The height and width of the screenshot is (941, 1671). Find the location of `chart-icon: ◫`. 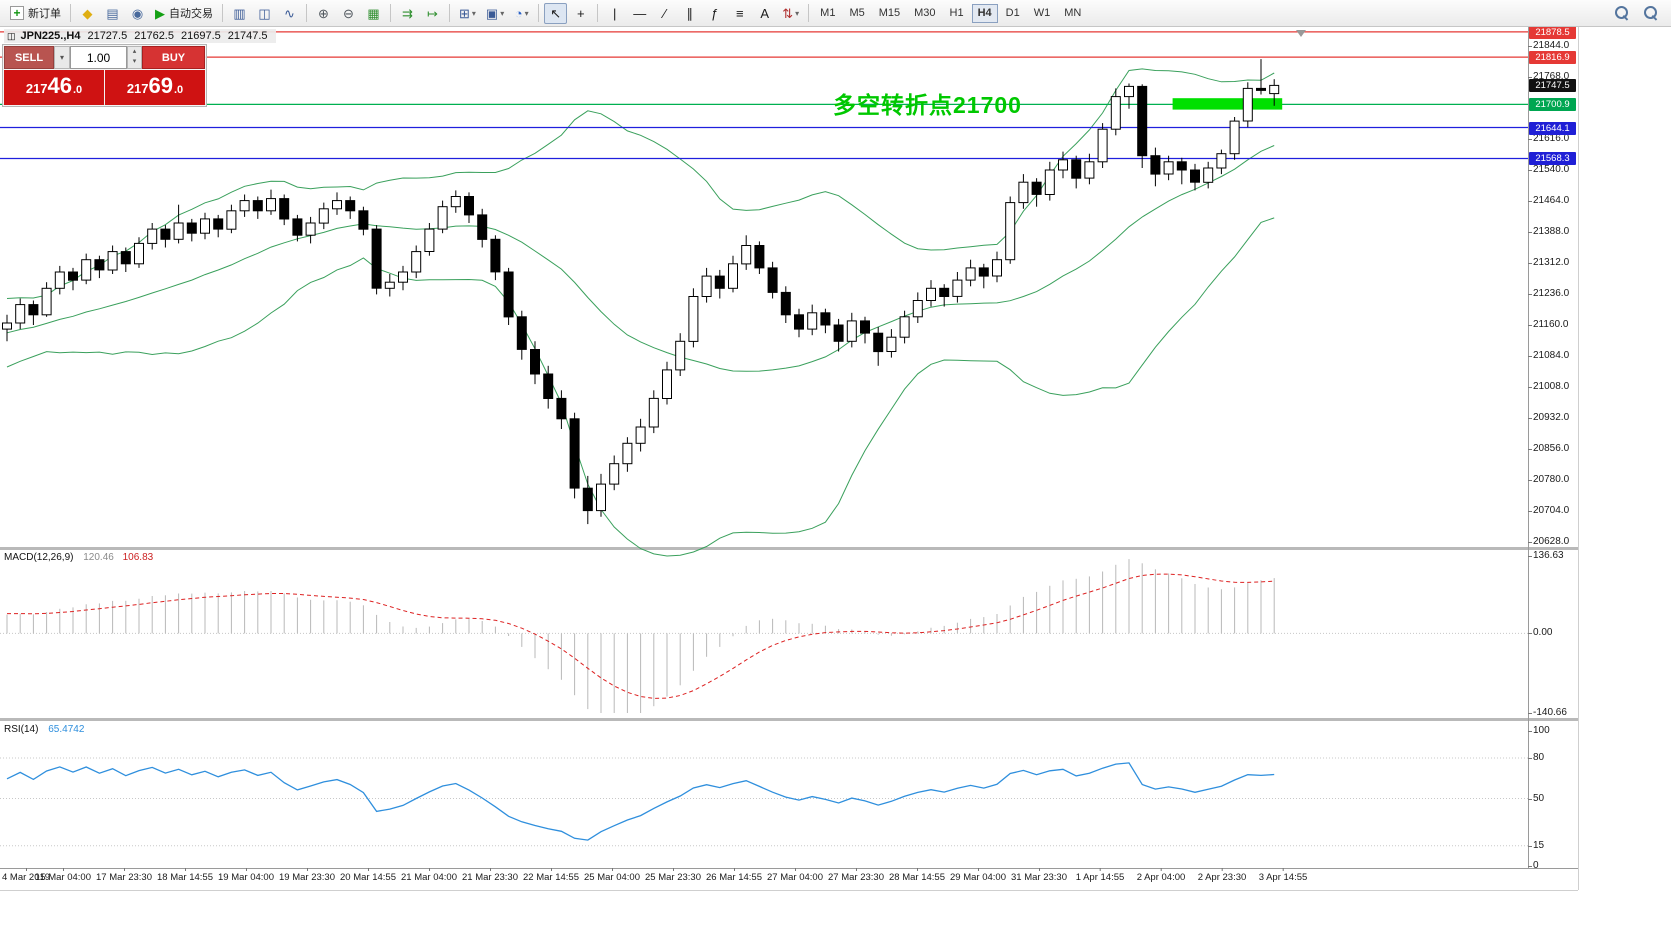

chart-icon: ◫ is located at coordinates (11, 35).